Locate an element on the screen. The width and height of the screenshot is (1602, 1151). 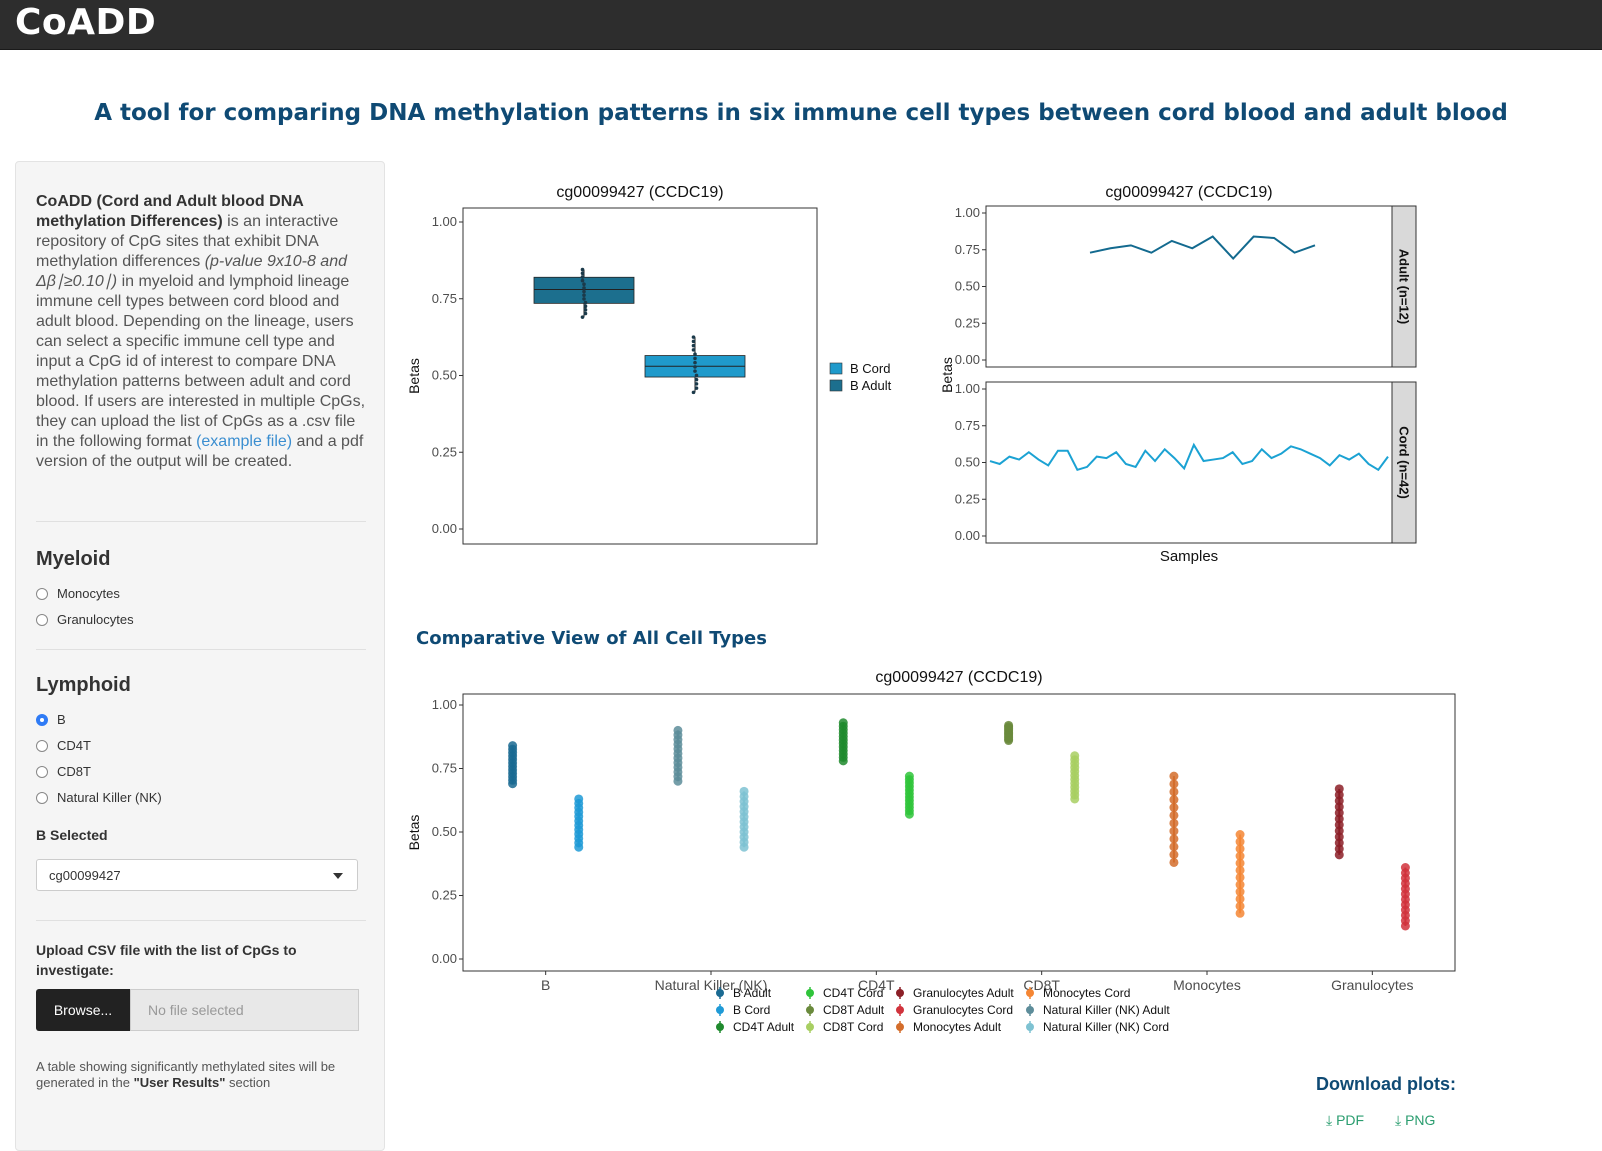
radio-granulocytes: Granulocytes is located at coordinates (85, 619).